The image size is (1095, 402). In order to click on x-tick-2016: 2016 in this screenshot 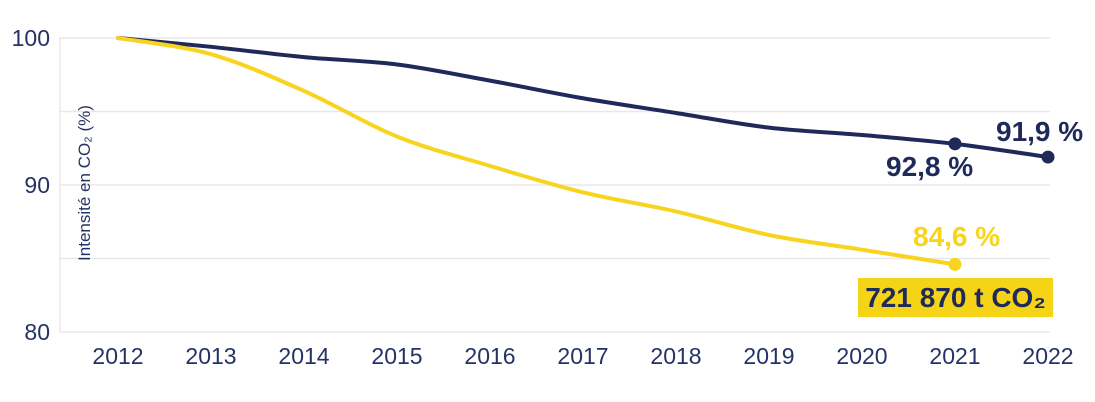, I will do `click(490, 356)`.